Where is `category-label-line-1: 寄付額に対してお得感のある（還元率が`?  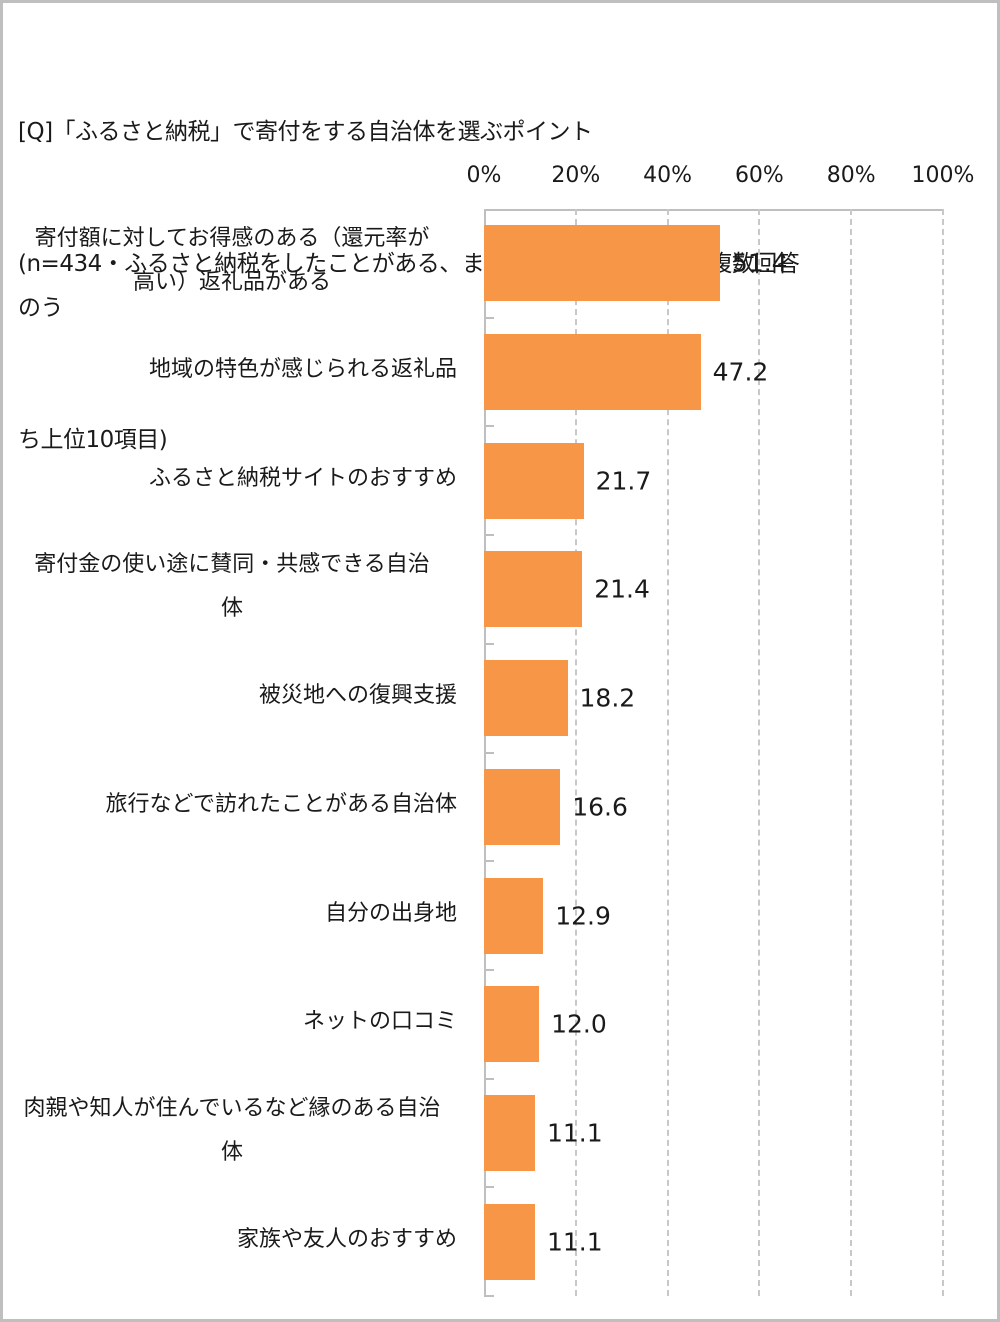 category-label-line-1: 寄付額に対してお得感のある（還元率が is located at coordinates (232, 239).